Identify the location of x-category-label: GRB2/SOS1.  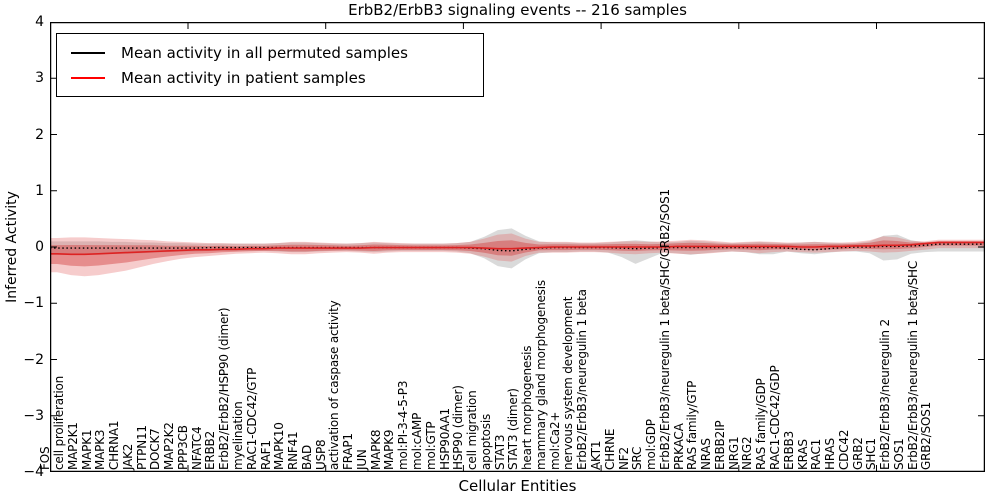
(926, 435).